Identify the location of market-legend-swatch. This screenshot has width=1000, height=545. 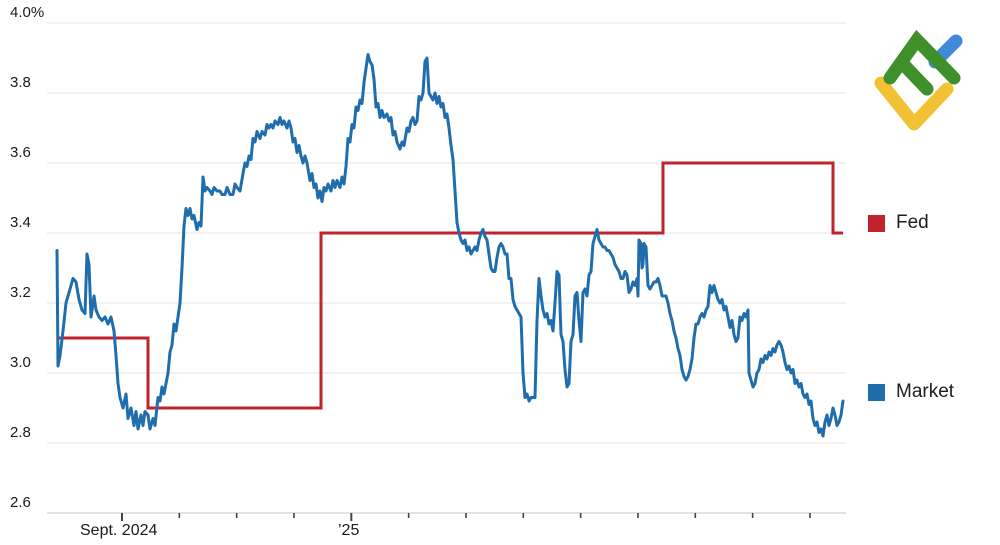
(876, 392).